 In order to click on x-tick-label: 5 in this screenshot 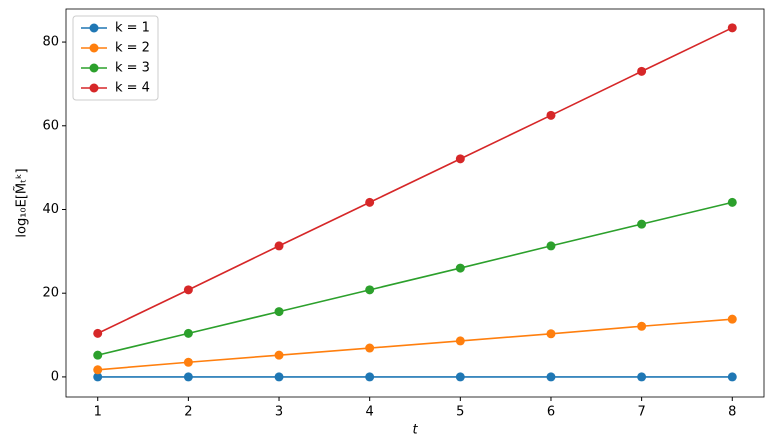, I will do `click(460, 412)`.